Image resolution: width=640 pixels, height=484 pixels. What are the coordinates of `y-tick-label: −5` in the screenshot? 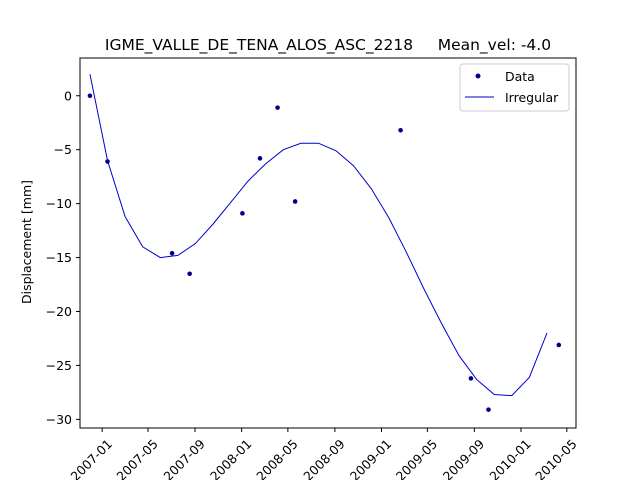 It's located at (63, 149).